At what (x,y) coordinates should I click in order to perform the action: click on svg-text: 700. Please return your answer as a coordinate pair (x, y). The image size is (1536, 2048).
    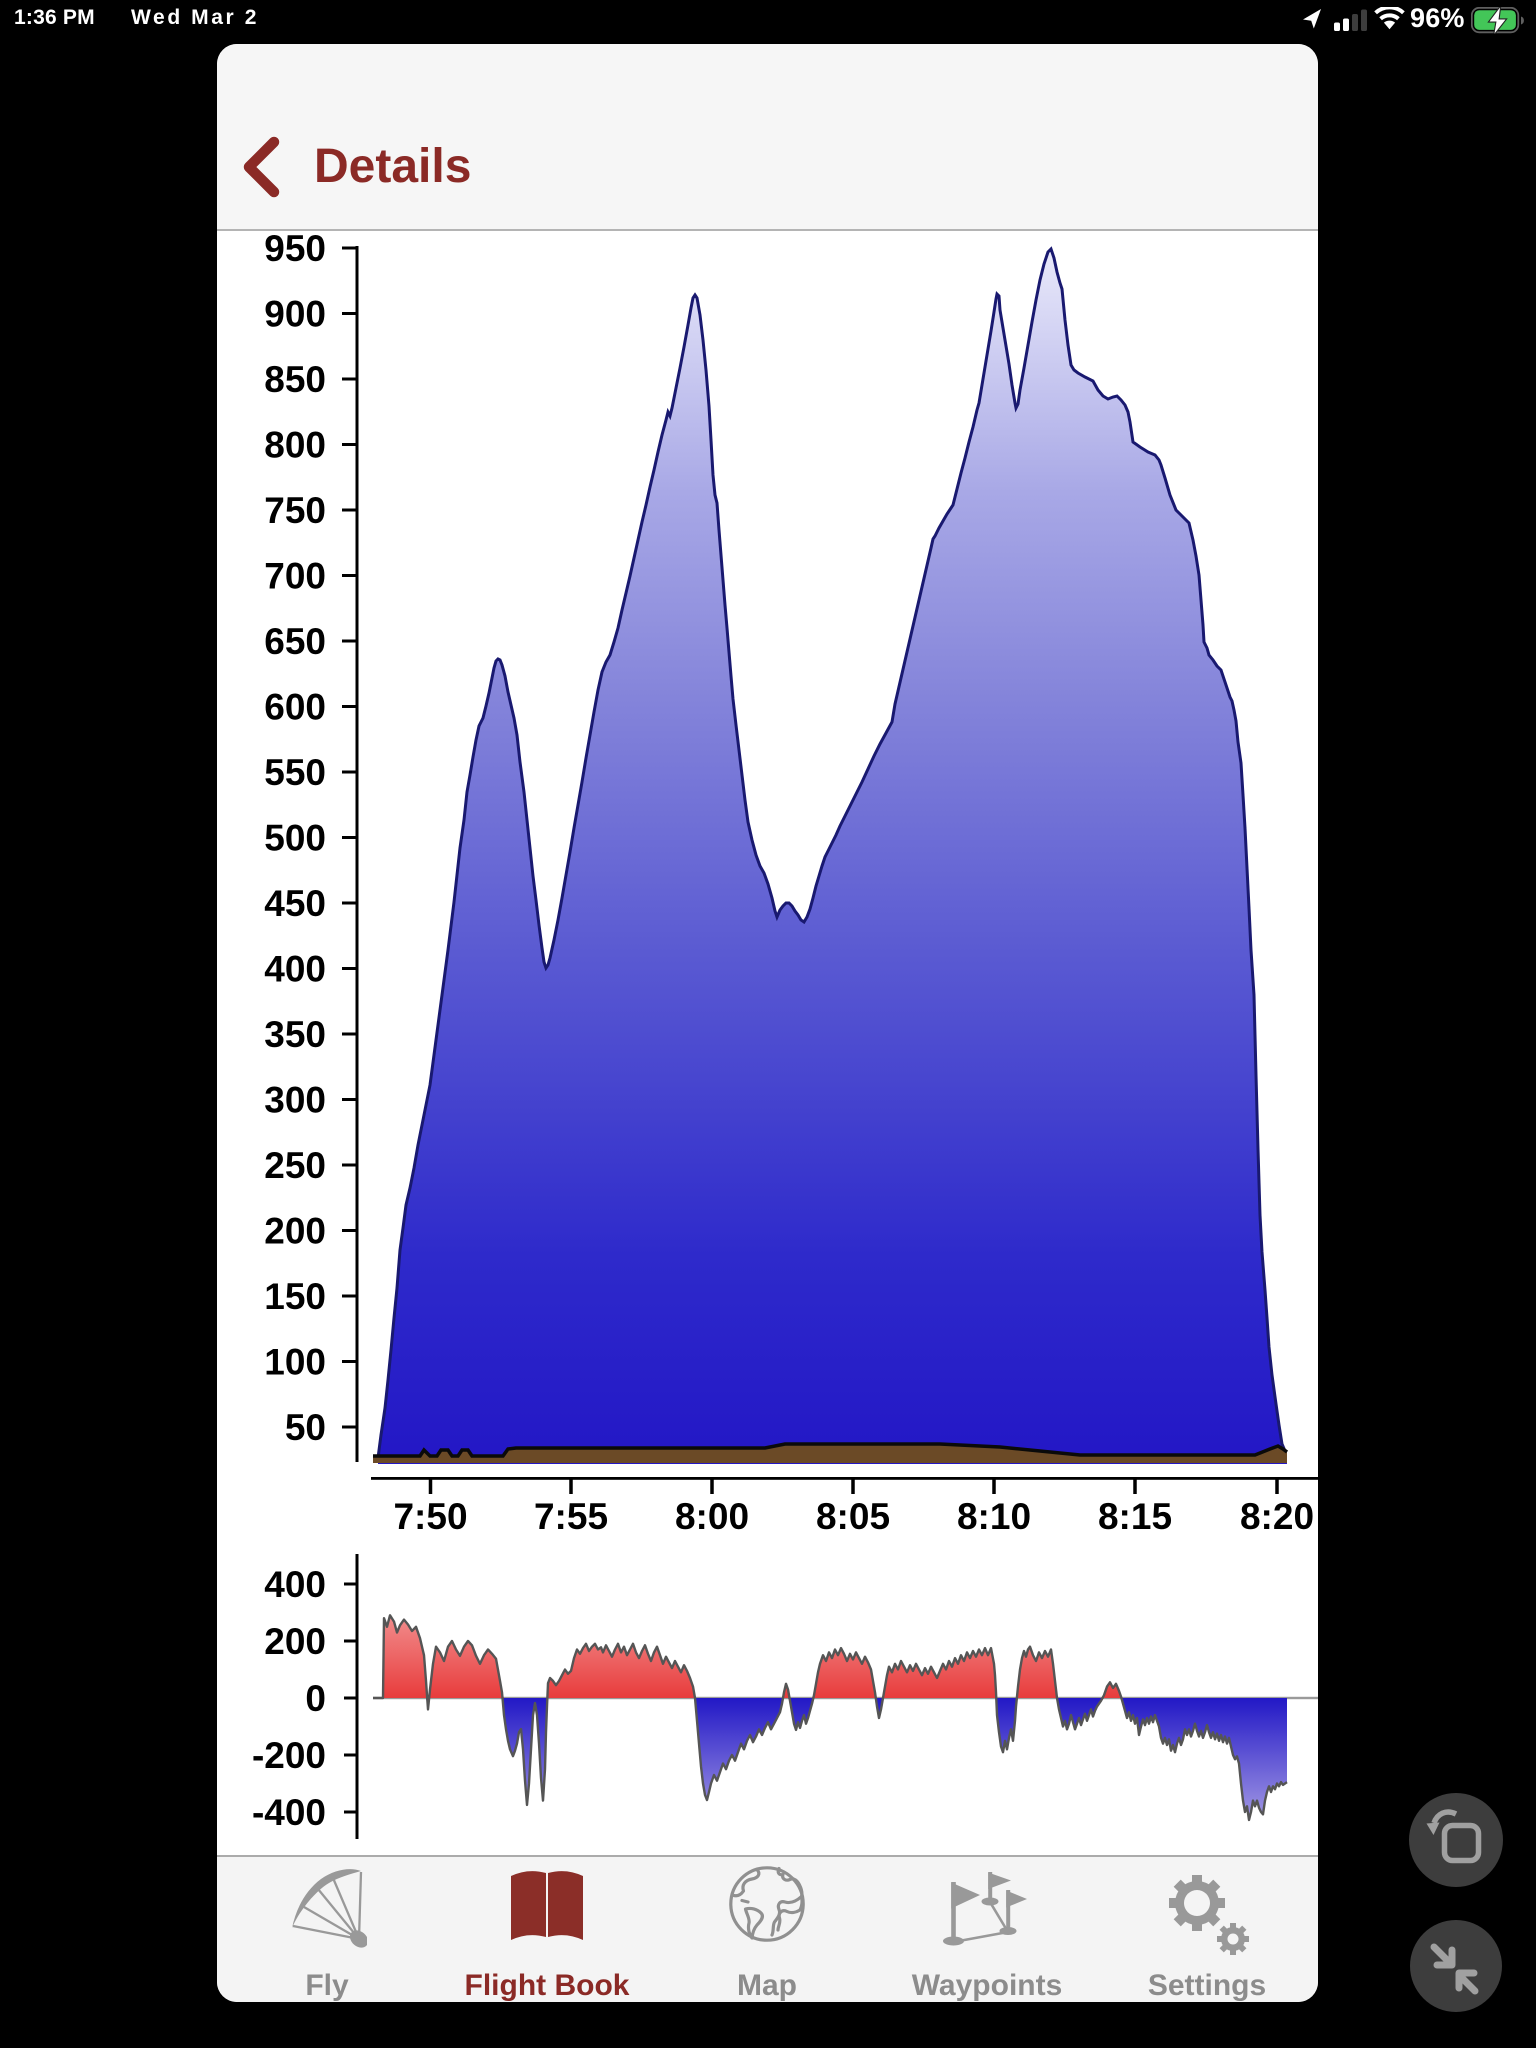
    Looking at the image, I should click on (295, 576).